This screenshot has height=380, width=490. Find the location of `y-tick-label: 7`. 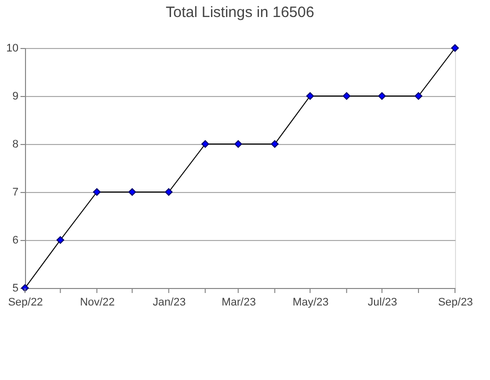

y-tick-label: 7 is located at coordinates (15, 192).